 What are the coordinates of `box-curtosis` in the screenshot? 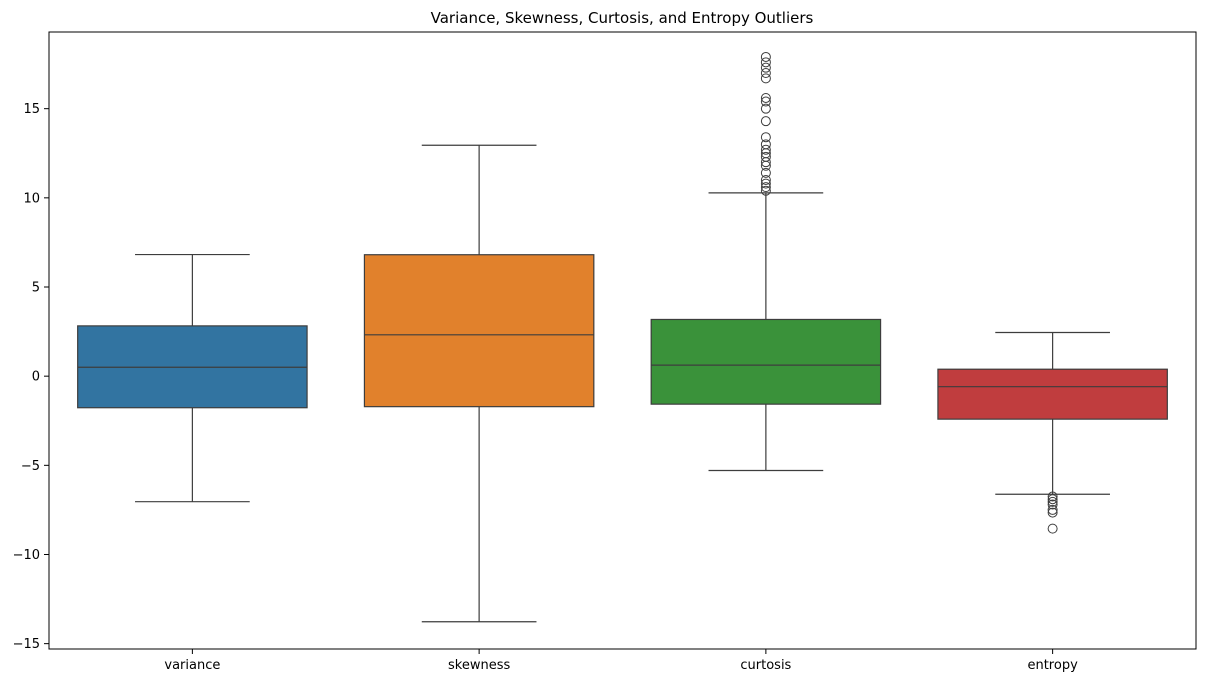 It's located at (766, 261).